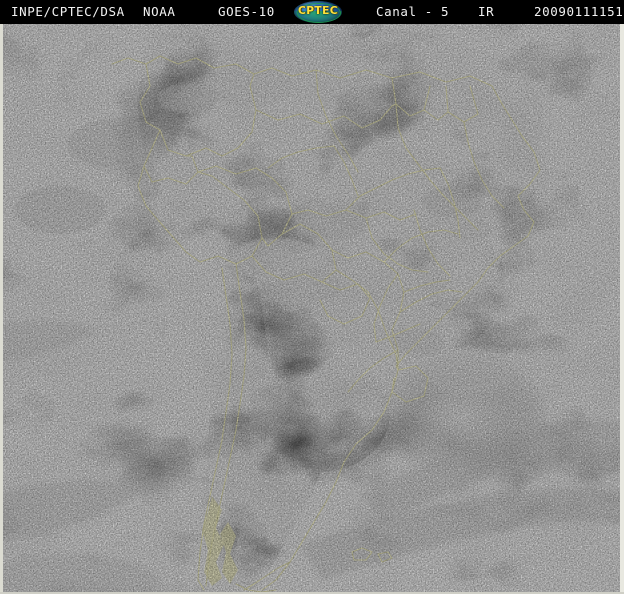 The width and height of the screenshot is (624, 594). I want to click on logo-label: CPTEC, so click(318, 11).